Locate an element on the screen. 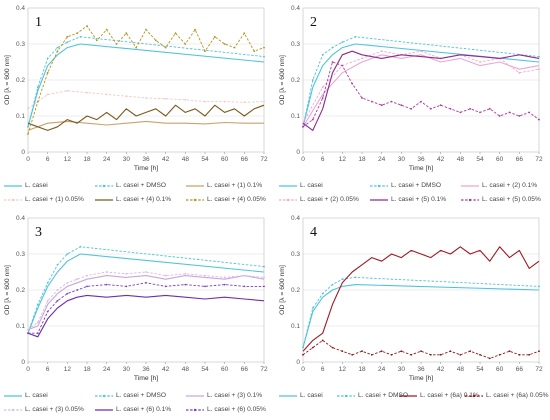 This screenshot has width=550, height=420. legend-item-l-casei-3-0-1: L. casei + (3) 0.1% is located at coordinates (224, 395).